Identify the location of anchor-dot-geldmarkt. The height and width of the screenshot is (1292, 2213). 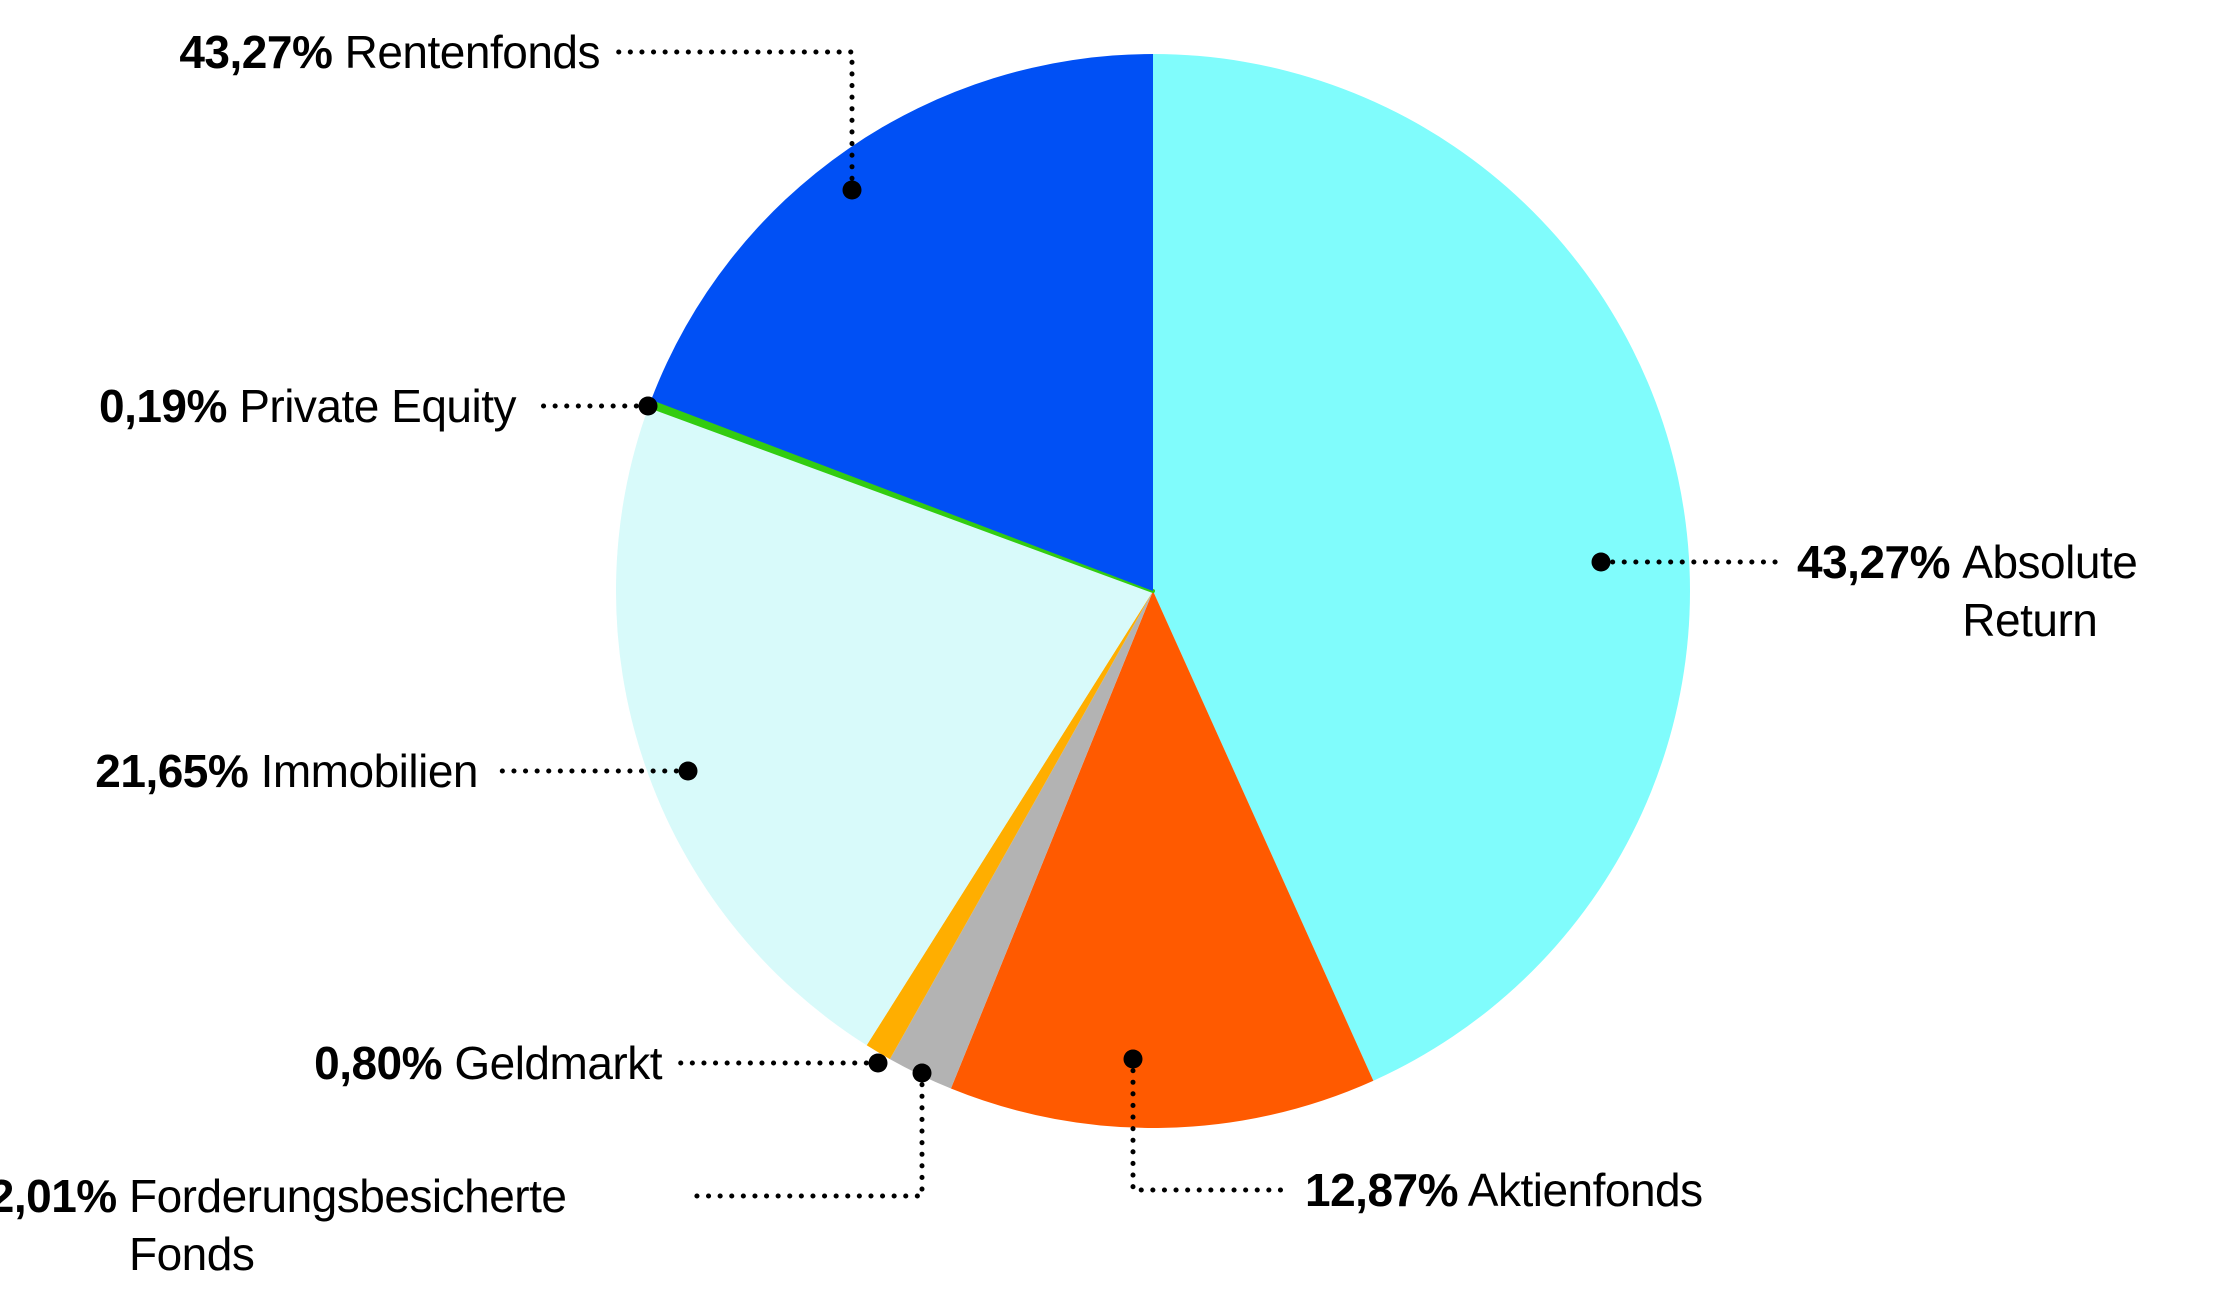
(878, 1063).